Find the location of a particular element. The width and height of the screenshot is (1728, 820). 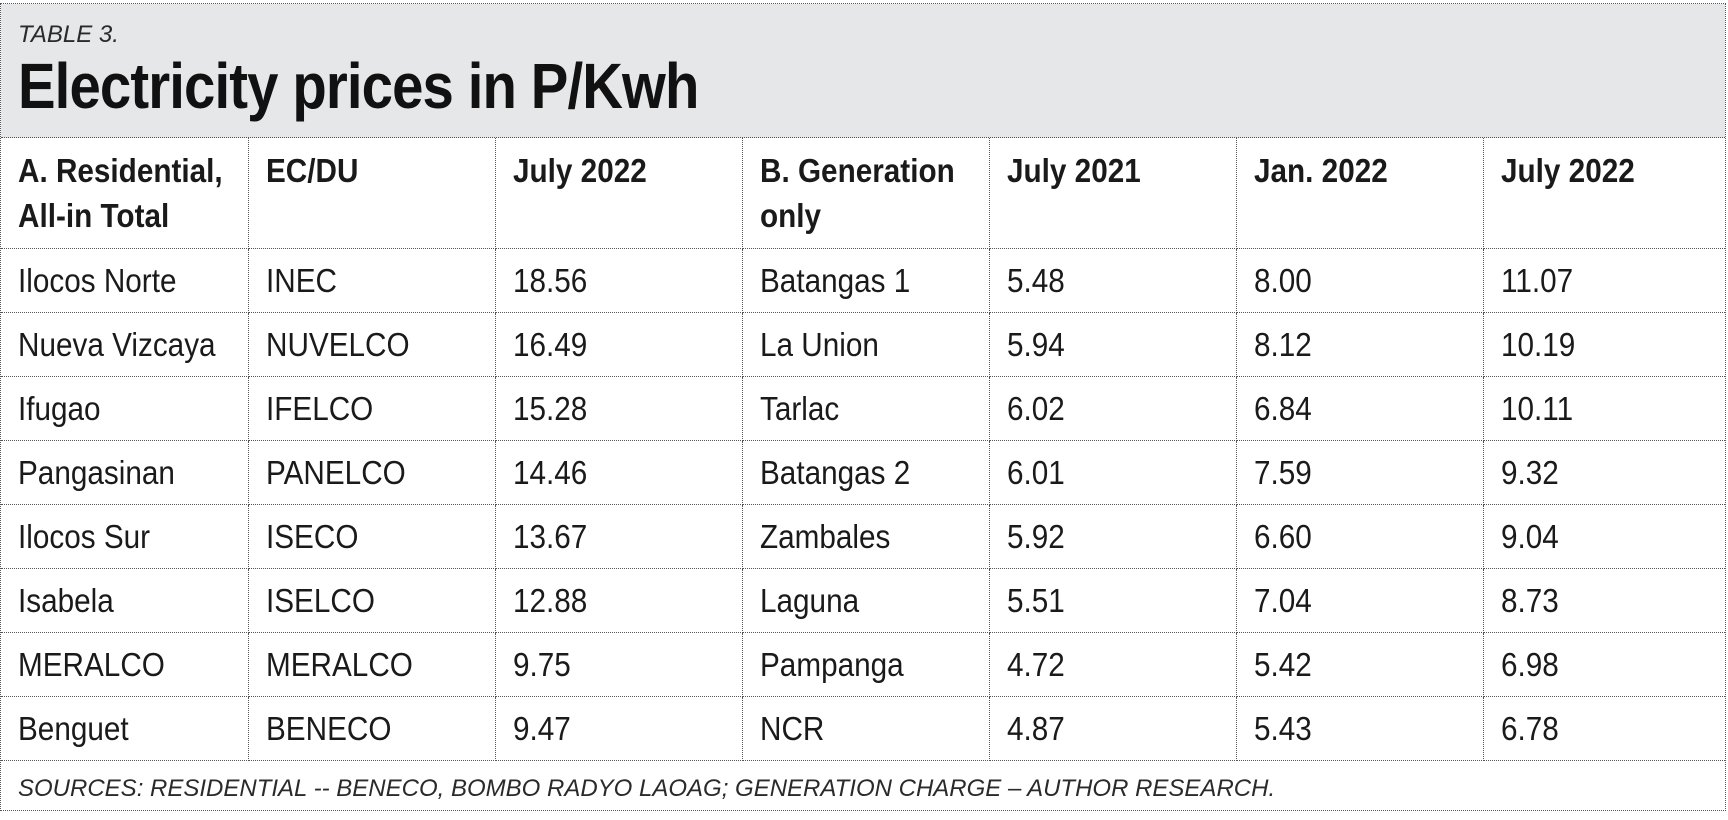

table-cell: BENECO is located at coordinates (372, 728).